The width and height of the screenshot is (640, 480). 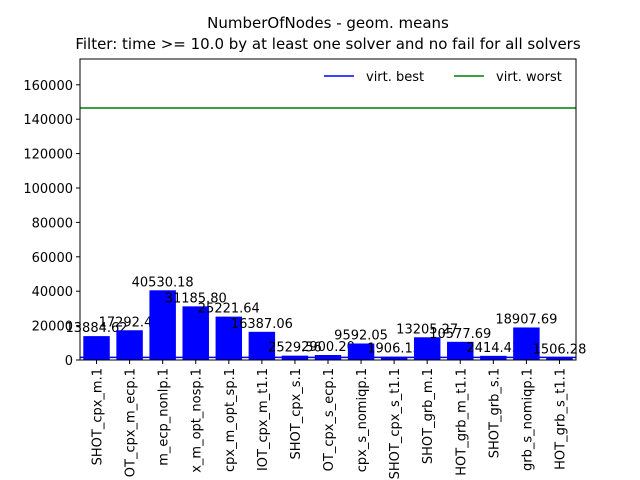 What do you see at coordinates (493, 348) in the screenshot?
I see `value-label: 2414.43` at bounding box center [493, 348].